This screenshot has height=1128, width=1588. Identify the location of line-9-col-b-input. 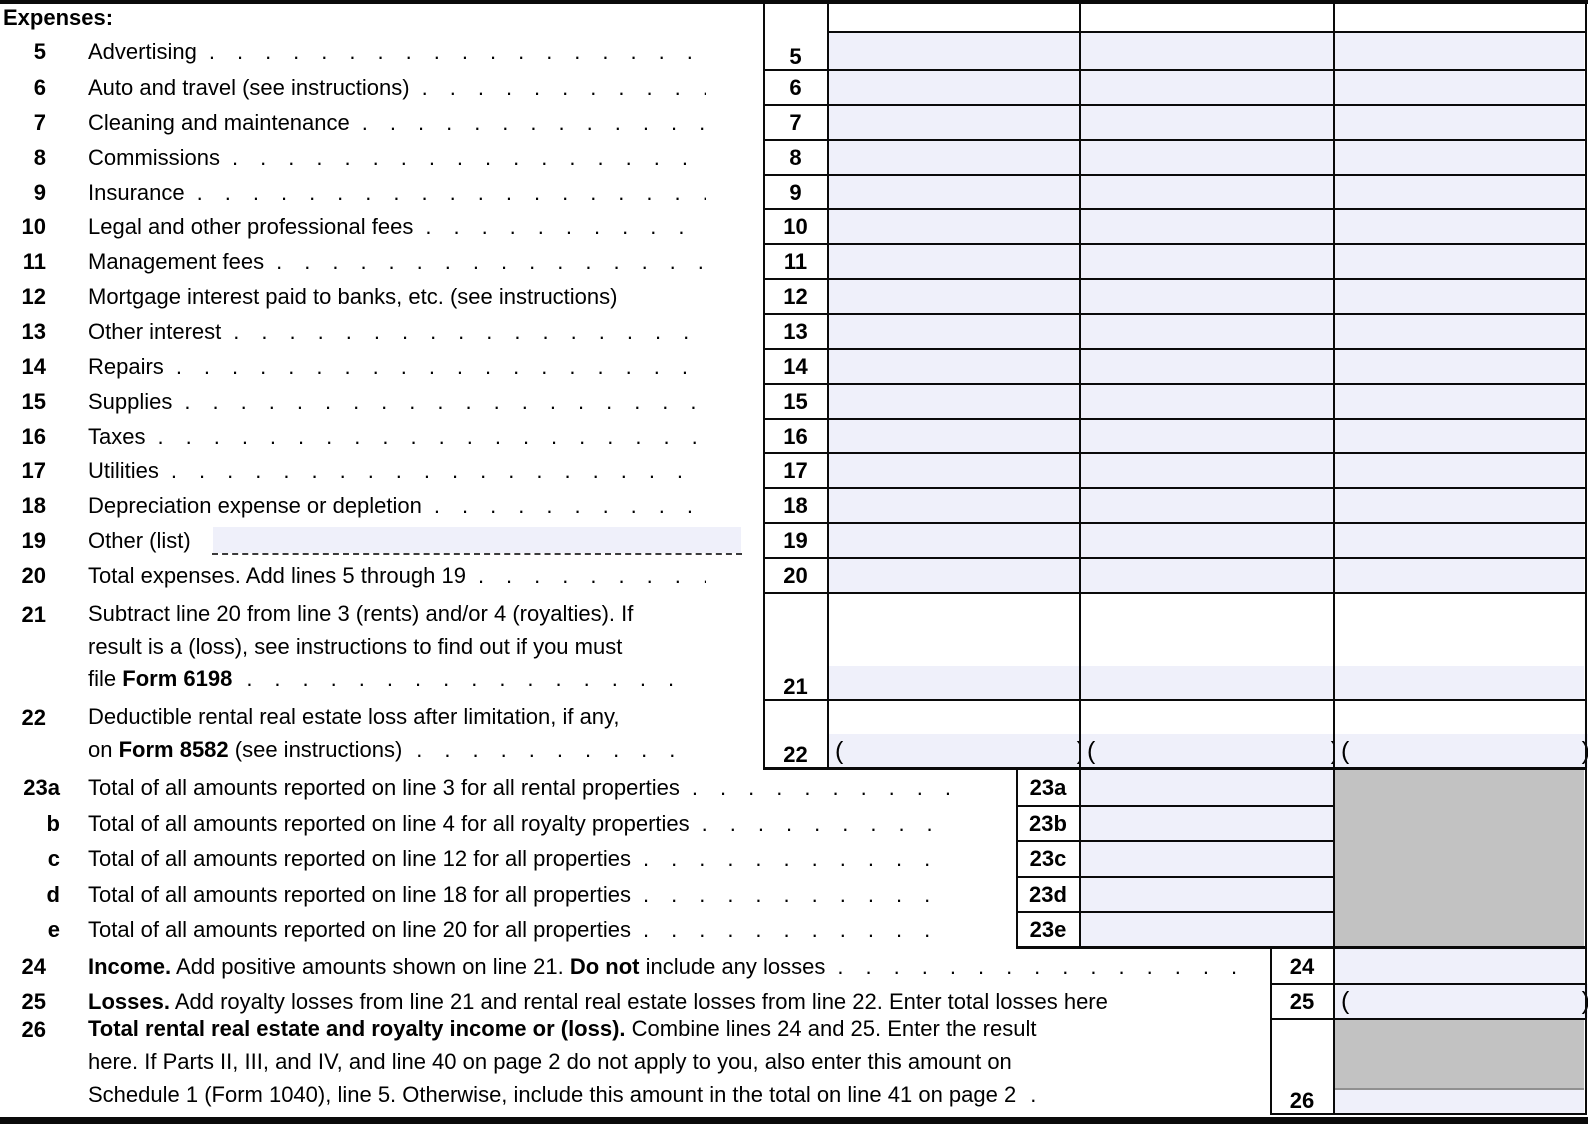
(1207, 192).